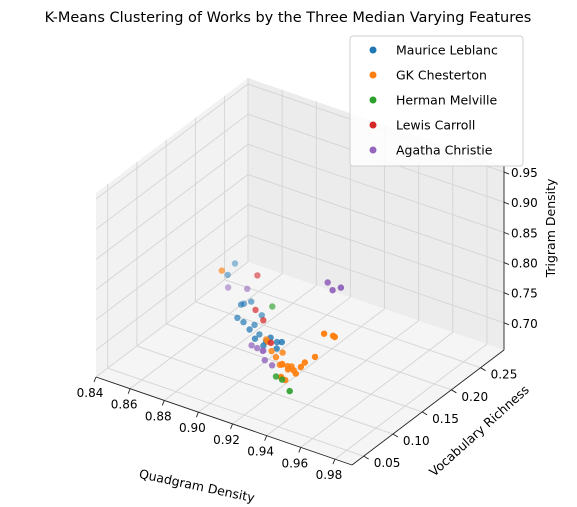  Describe the element at coordinates (294, 463) in the screenshot. I see `x-tick-label: 0.96` at that location.